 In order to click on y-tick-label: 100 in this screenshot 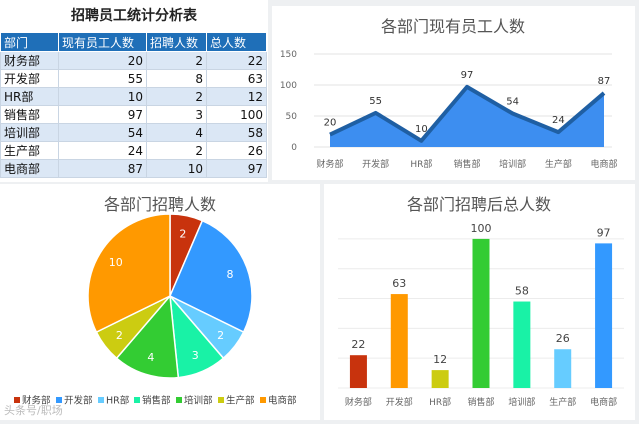, I will do `click(288, 86)`.